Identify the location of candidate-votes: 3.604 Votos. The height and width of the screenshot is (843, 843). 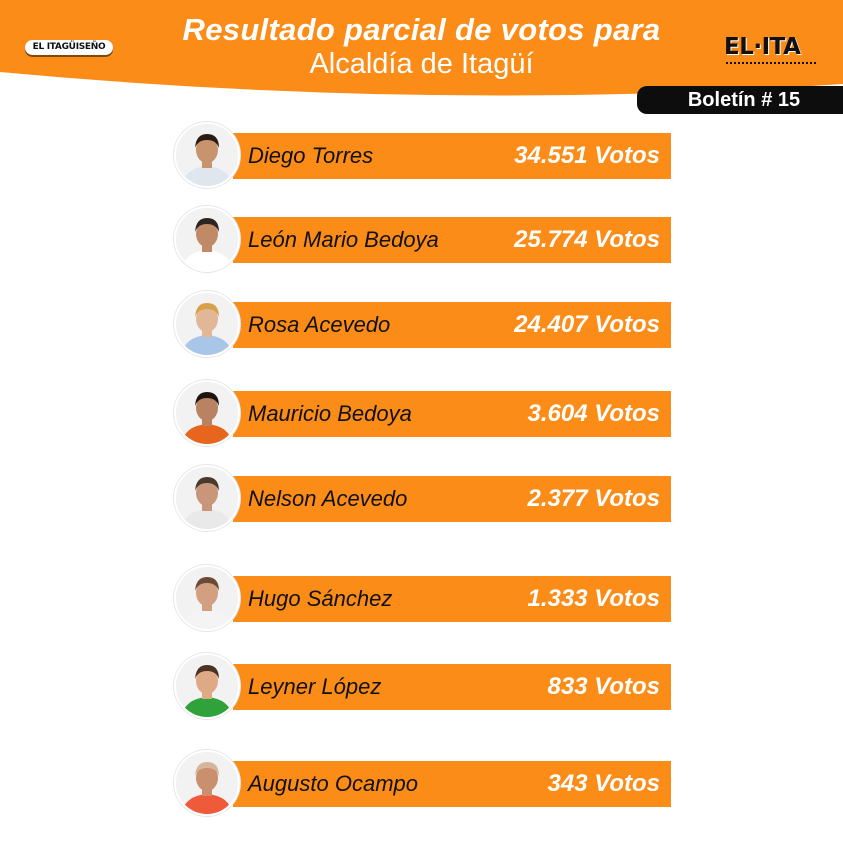
(593, 413).